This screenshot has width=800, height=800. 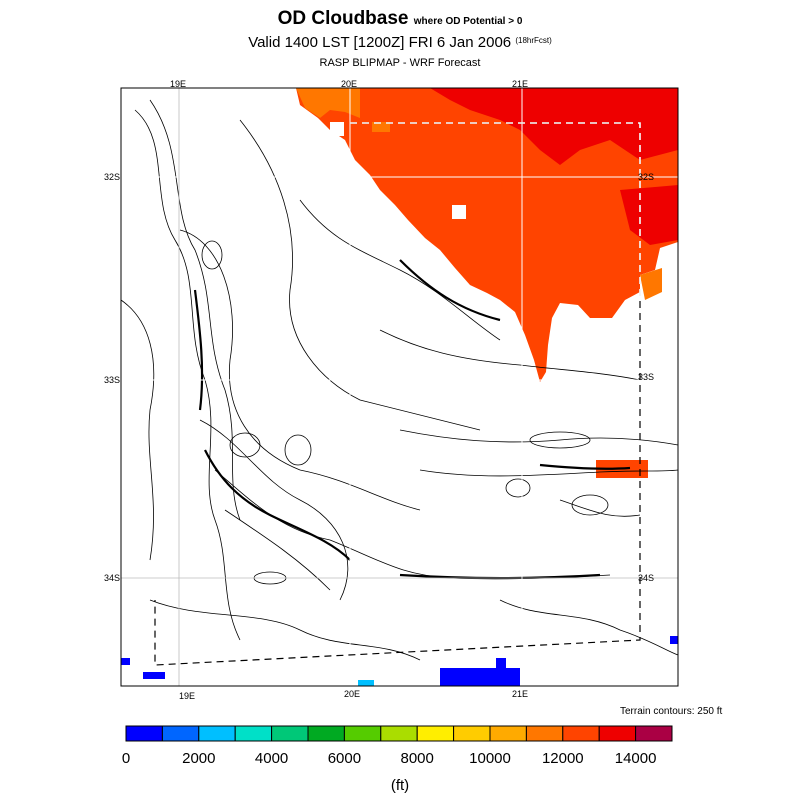 What do you see at coordinates (399, 661) in the screenshot?
I see `cloudbase-field-low` at bounding box center [399, 661].